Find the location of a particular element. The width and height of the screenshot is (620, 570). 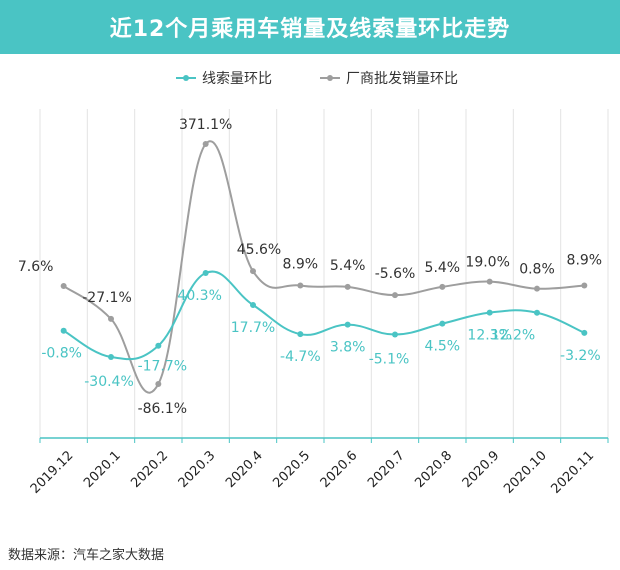

x-tick-label: 2020.3 is located at coordinates (197, 469).